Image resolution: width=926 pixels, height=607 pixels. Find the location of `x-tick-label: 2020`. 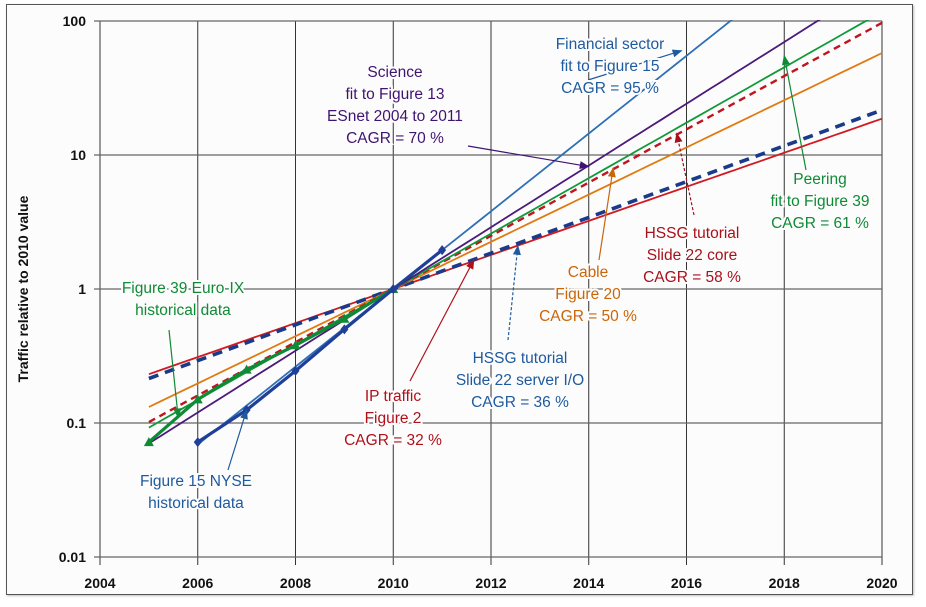

x-tick-label: 2020 is located at coordinates (881, 583).